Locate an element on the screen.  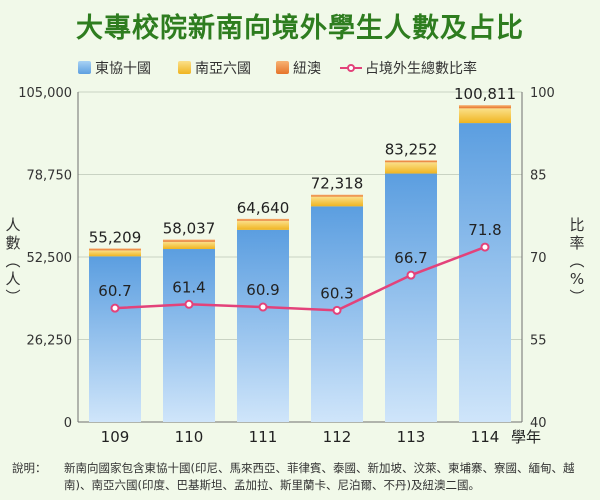
y-right-tick-label: 100 is located at coordinates (542, 93).